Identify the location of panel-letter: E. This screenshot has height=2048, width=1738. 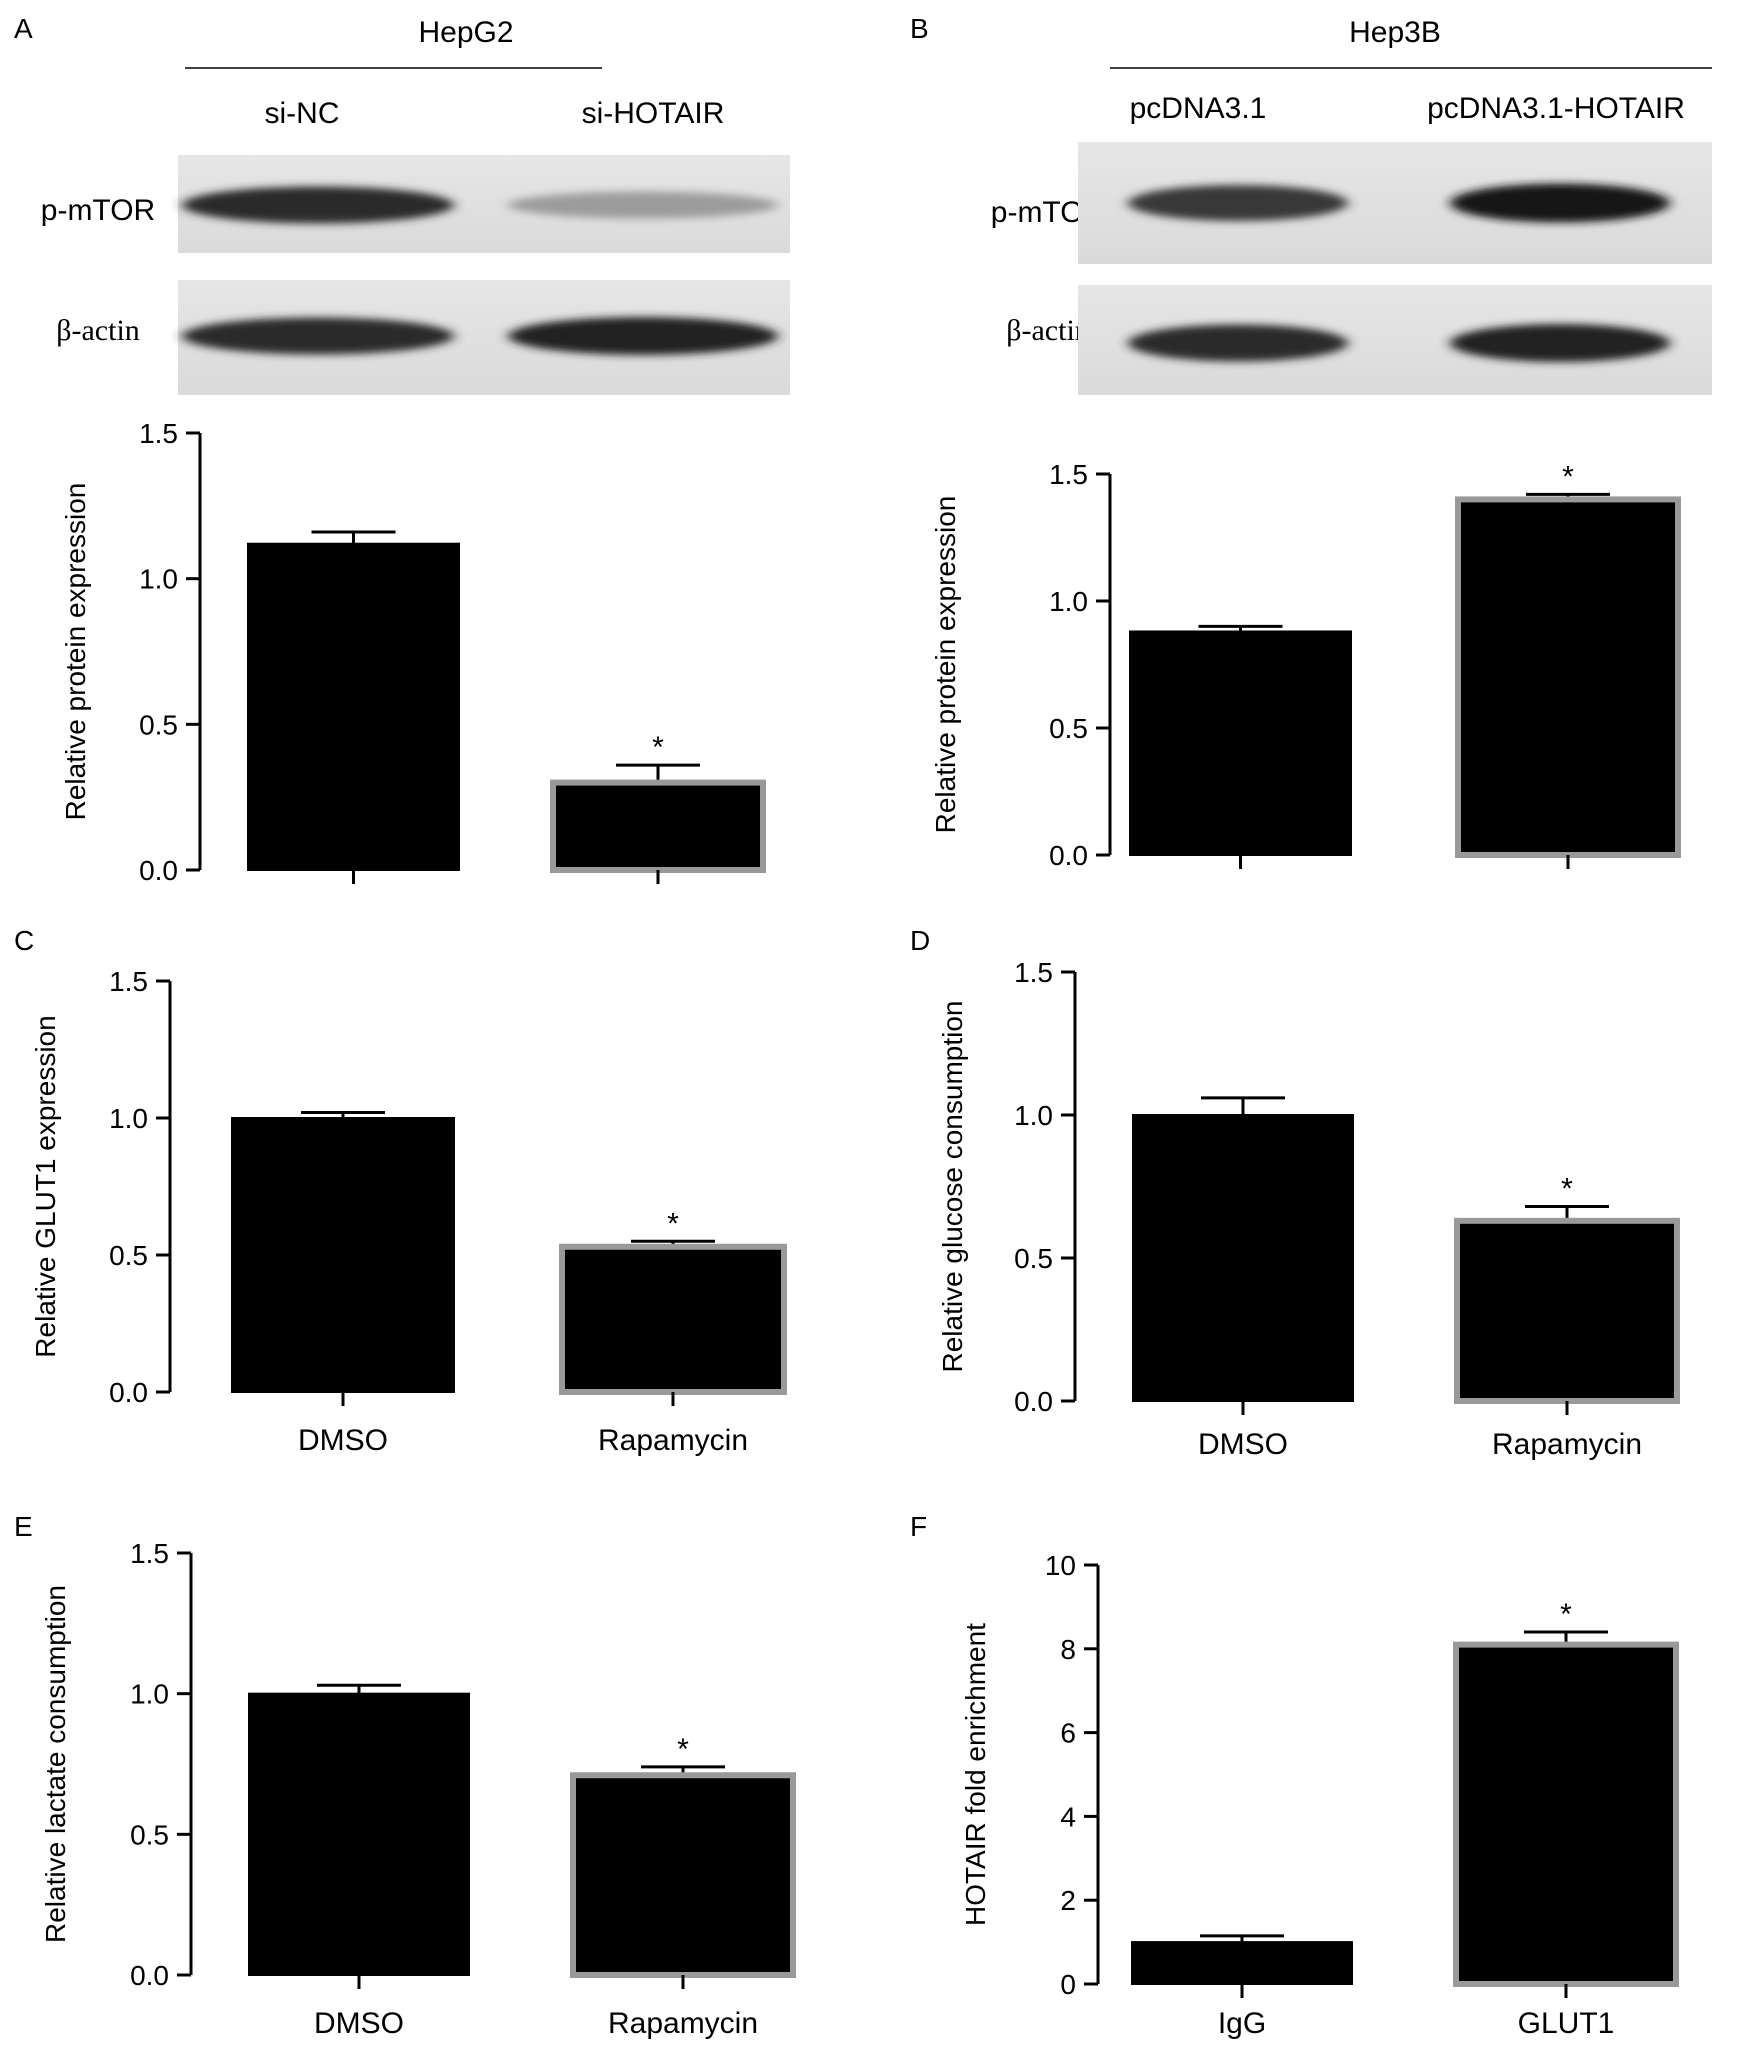
(23, 1526).